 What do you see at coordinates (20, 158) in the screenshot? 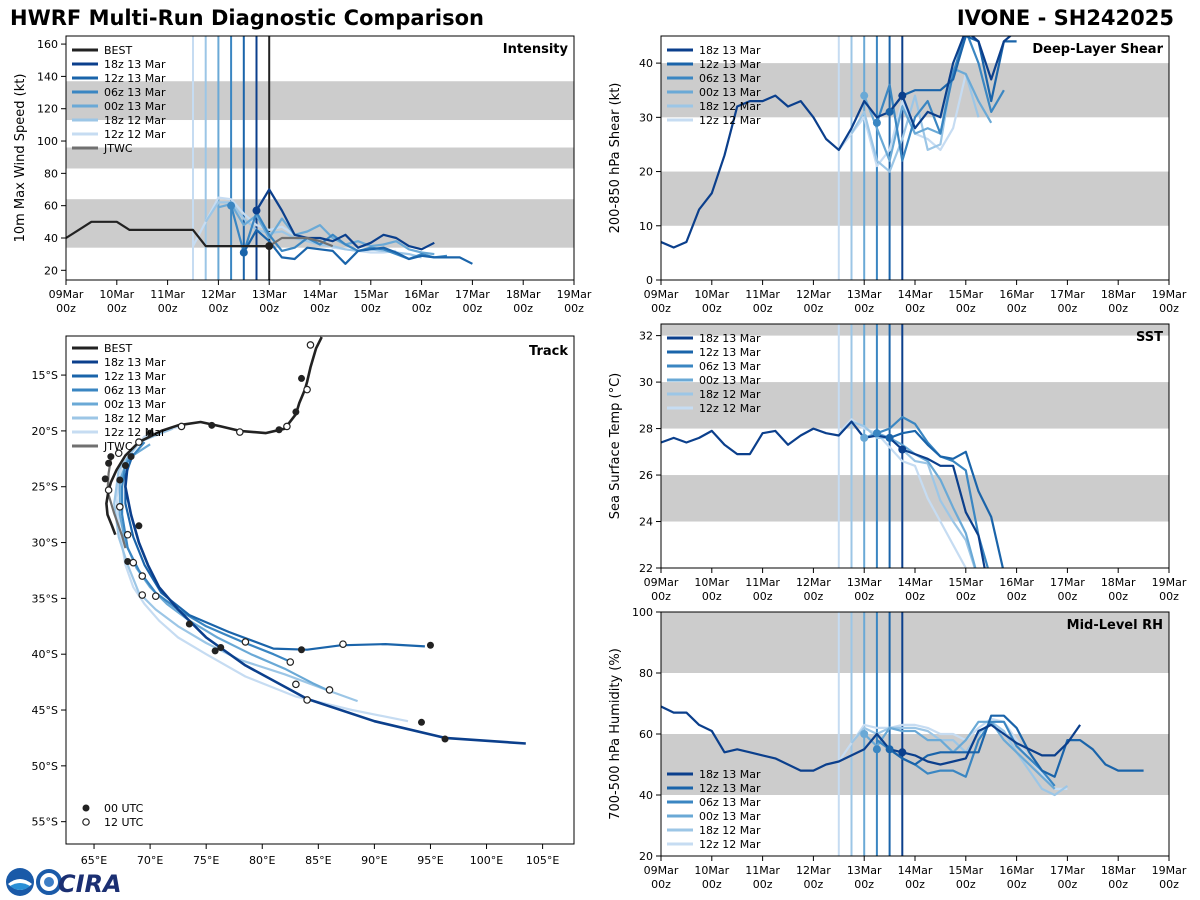
I see `y-axis-label: 10m Max Wind Speed (kt)` at bounding box center [20, 158].